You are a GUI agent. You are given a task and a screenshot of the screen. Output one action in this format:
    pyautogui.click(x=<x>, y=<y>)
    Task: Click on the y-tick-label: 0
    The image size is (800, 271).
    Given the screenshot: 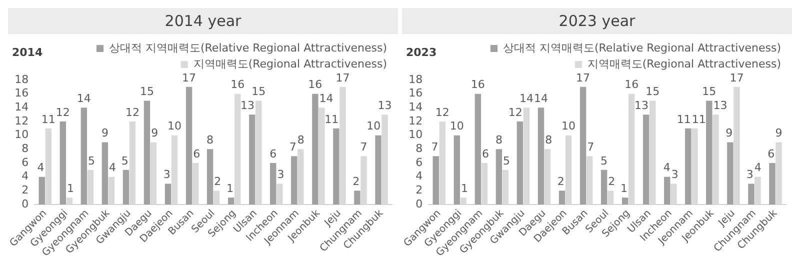 What is the action you would take?
    pyautogui.click(x=419, y=203)
    